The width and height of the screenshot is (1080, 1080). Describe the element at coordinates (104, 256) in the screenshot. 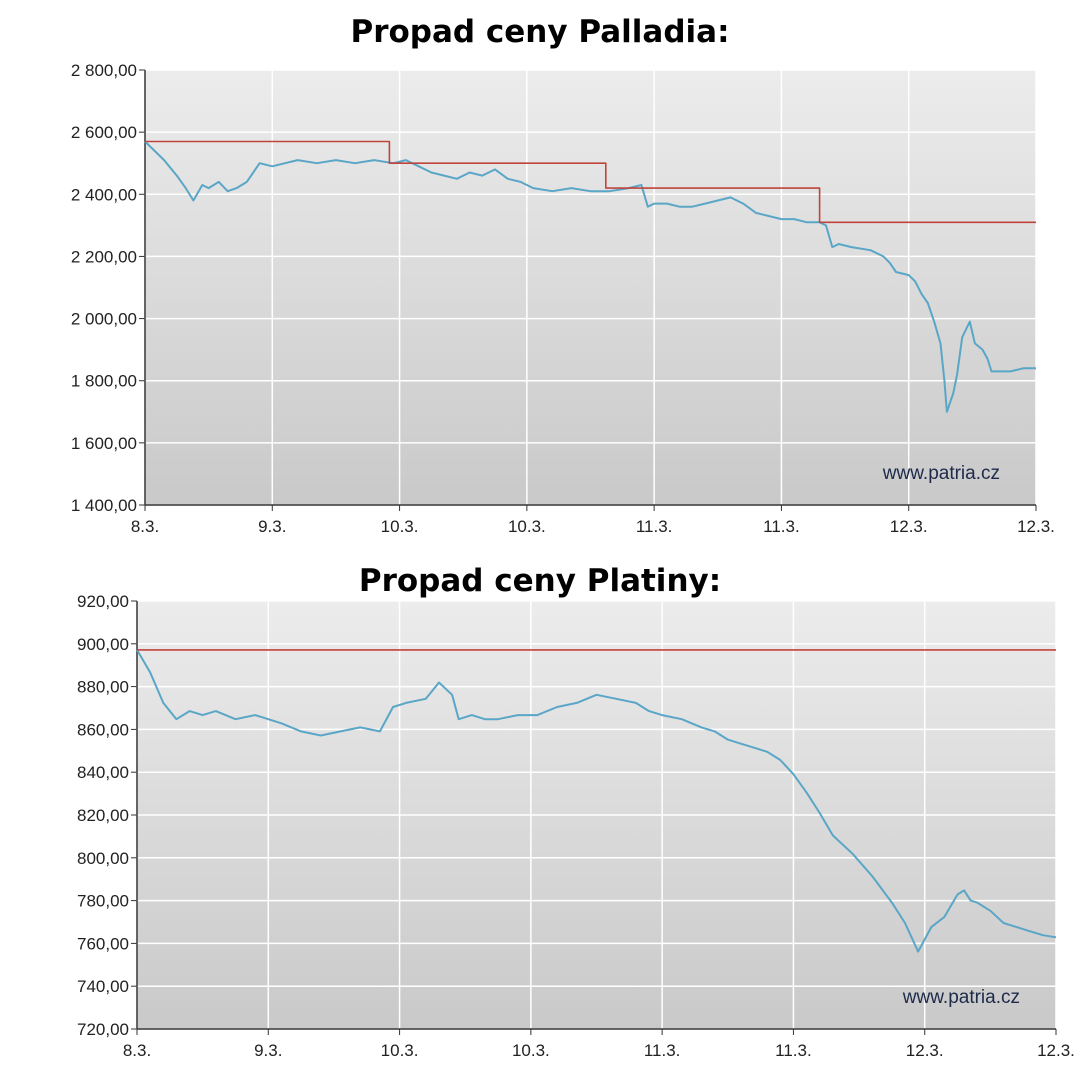

I see `y-tick-label: 2 200,00` at that location.